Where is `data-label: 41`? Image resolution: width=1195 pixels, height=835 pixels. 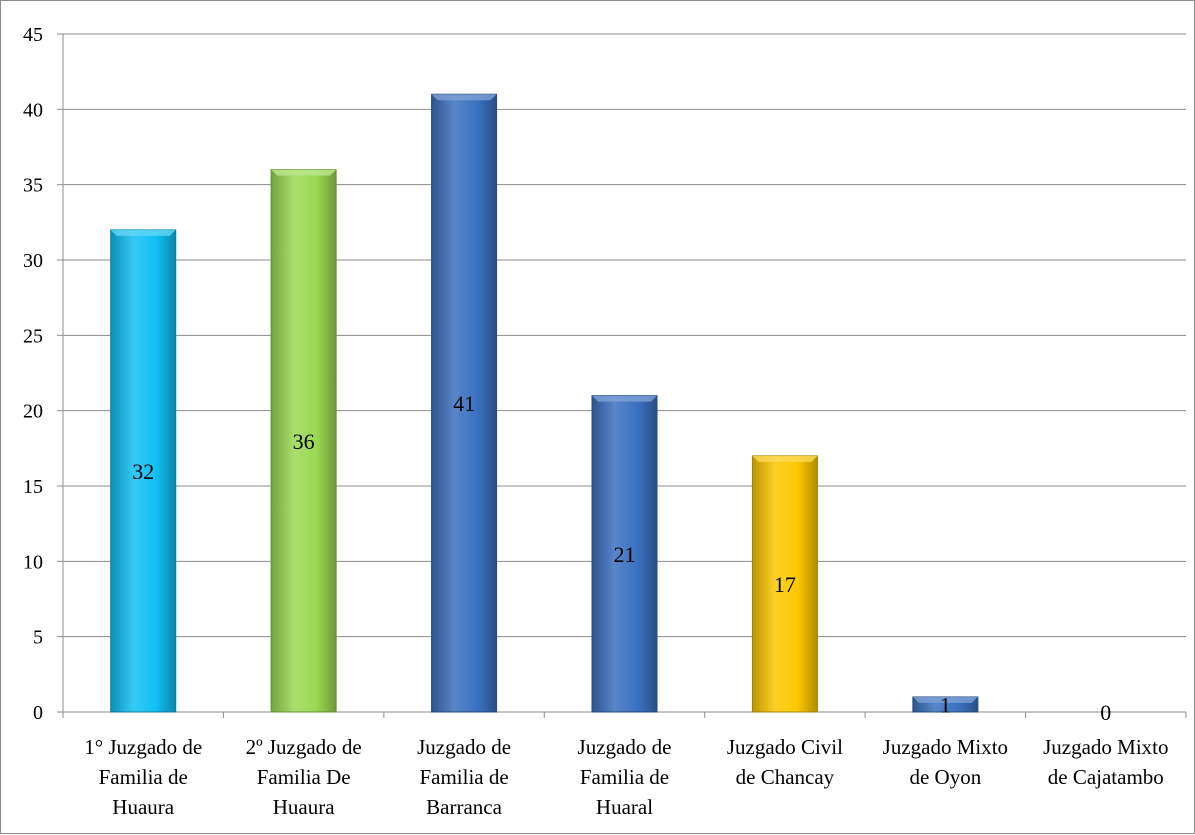
data-label: 41 is located at coordinates (464, 403).